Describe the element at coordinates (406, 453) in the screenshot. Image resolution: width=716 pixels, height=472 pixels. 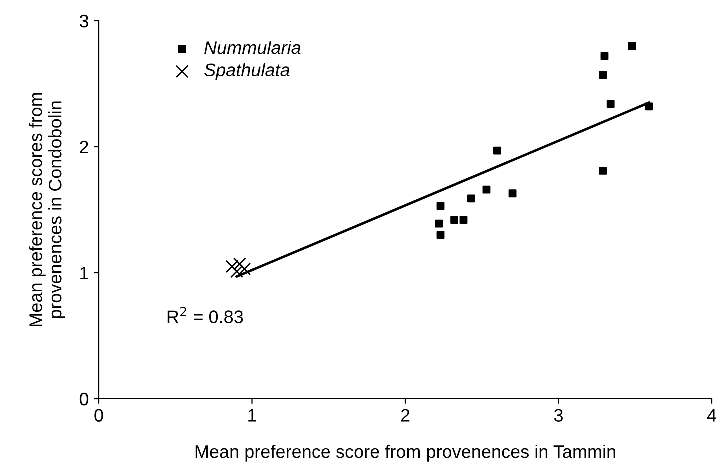
I see `x-axis-title: Mean preference score from provenences in Tammin` at that location.